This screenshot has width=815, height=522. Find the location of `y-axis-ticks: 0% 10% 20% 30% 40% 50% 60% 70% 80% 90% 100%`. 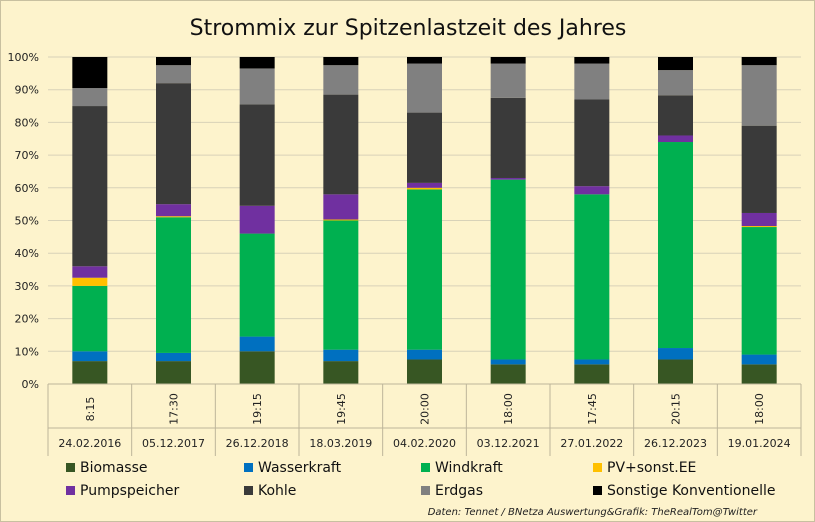

y-axis-ticks: 0% 10% 20% 30% 40% 50% 60% 70% 80% 90% 100% is located at coordinates (23, 221).